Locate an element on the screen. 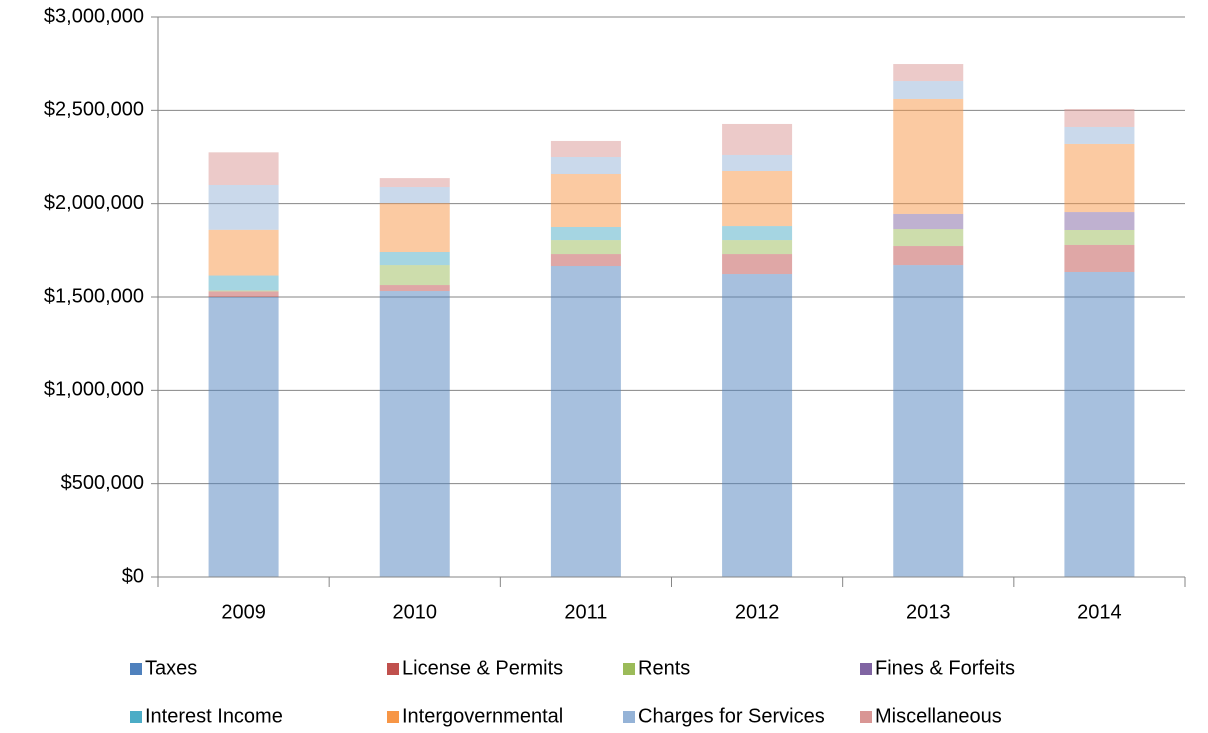 The width and height of the screenshot is (1208, 733). legend-label: Taxes is located at coordinates (171, 668).